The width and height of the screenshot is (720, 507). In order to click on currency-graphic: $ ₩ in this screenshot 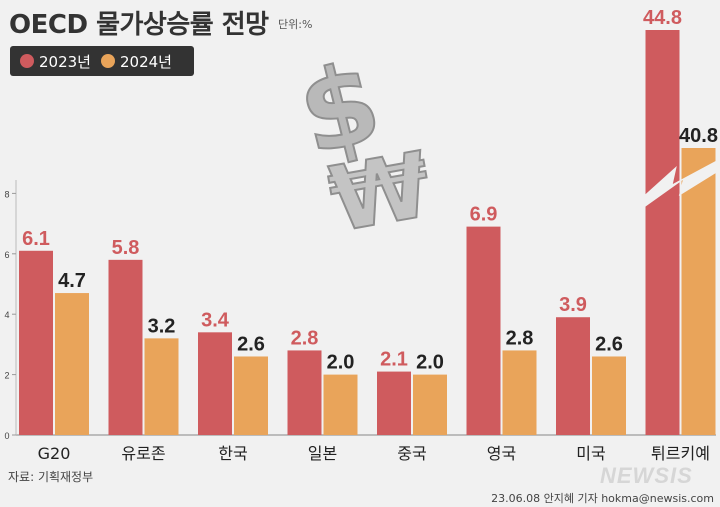, I will do `click(362, 145)`.